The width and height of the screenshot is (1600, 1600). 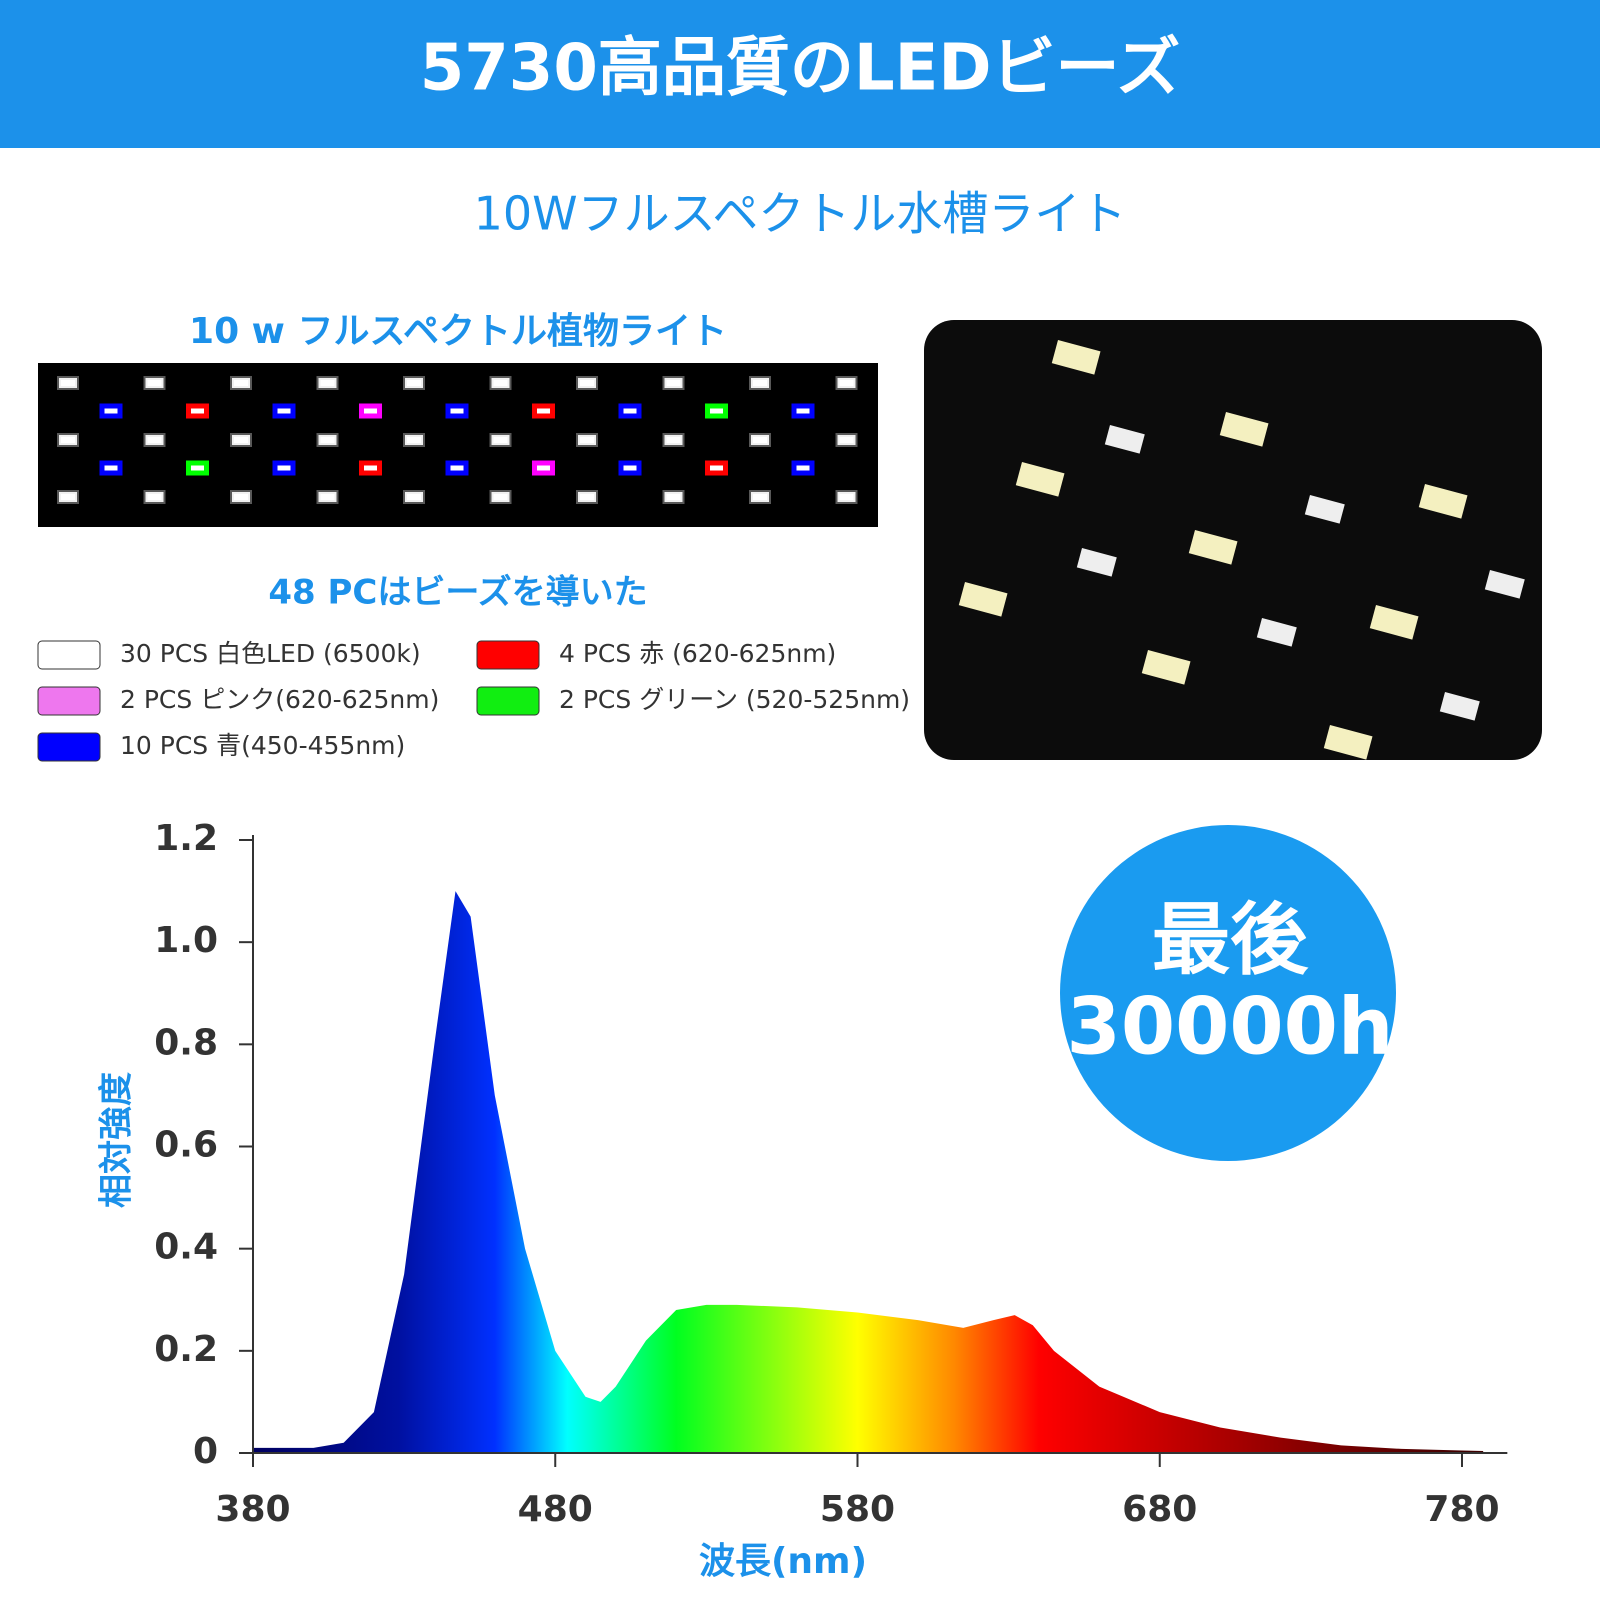 What do you see at coordinates (1461, 1509) in the screenshot?
I see `x-tick-label: 780` at bounding box center [1461, 1509].